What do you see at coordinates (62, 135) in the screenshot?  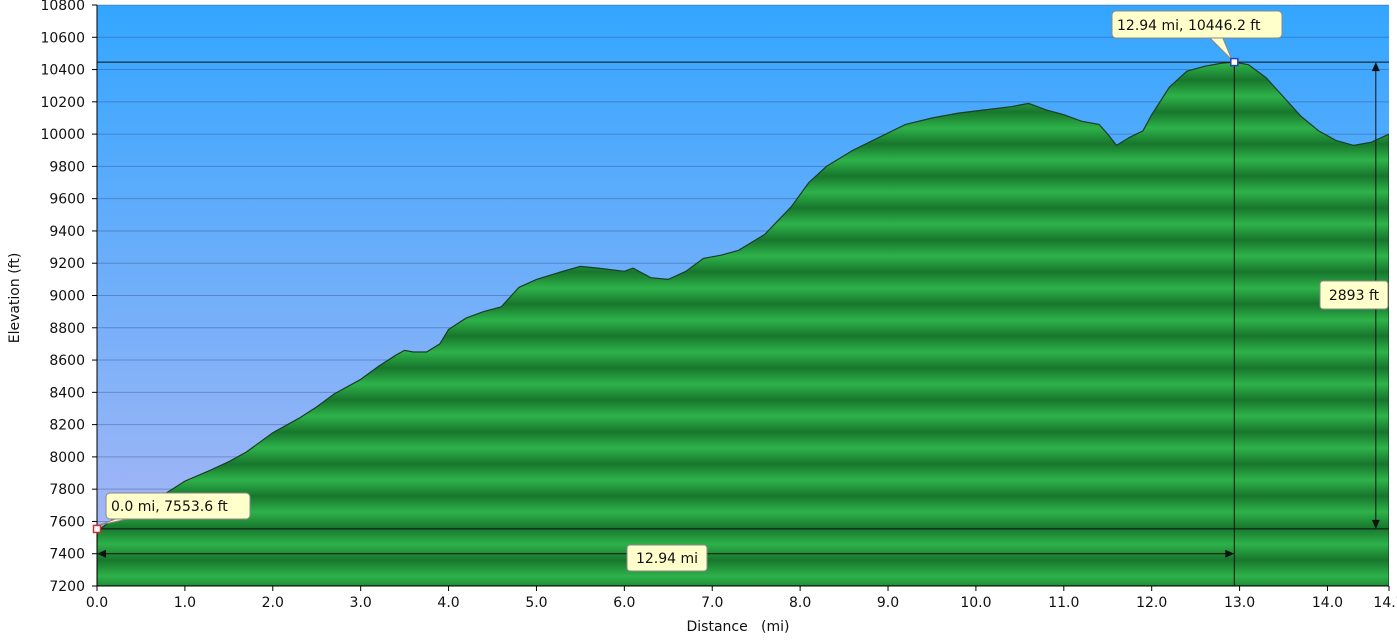 I see `y-tick-label: 10000` at bounding box center [62, 135].